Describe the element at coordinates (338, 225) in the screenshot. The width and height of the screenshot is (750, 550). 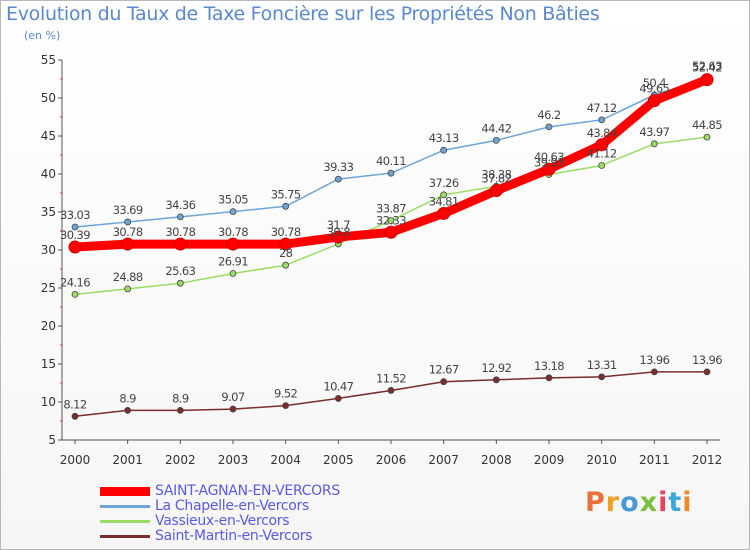
I see `data-label: 31.7` at that location.